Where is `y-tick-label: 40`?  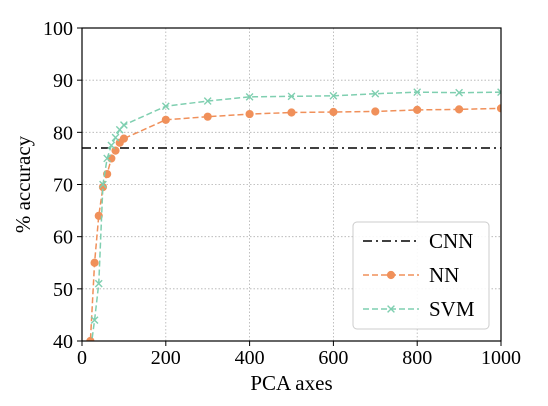
y-tick-label: 40 is located at coordinates (63, 342).